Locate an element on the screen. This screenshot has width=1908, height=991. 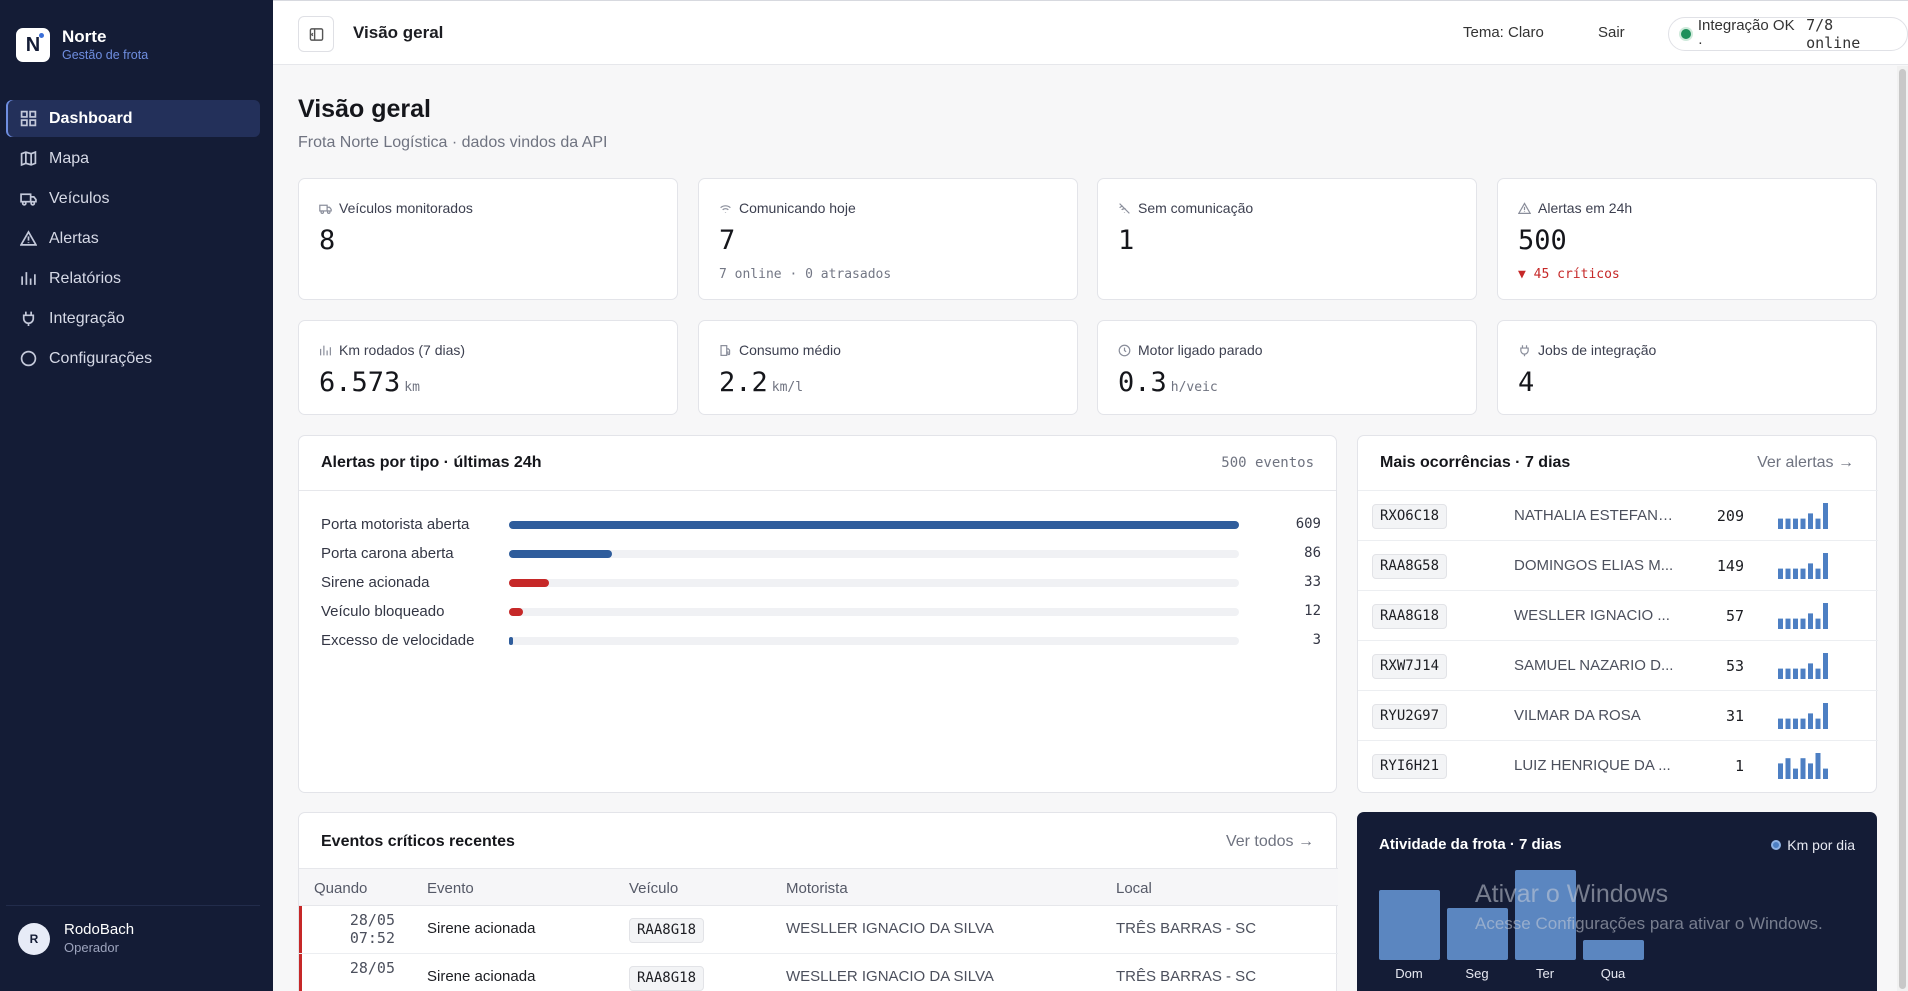
column-header: Motorista is located at coordinates (817, 888).